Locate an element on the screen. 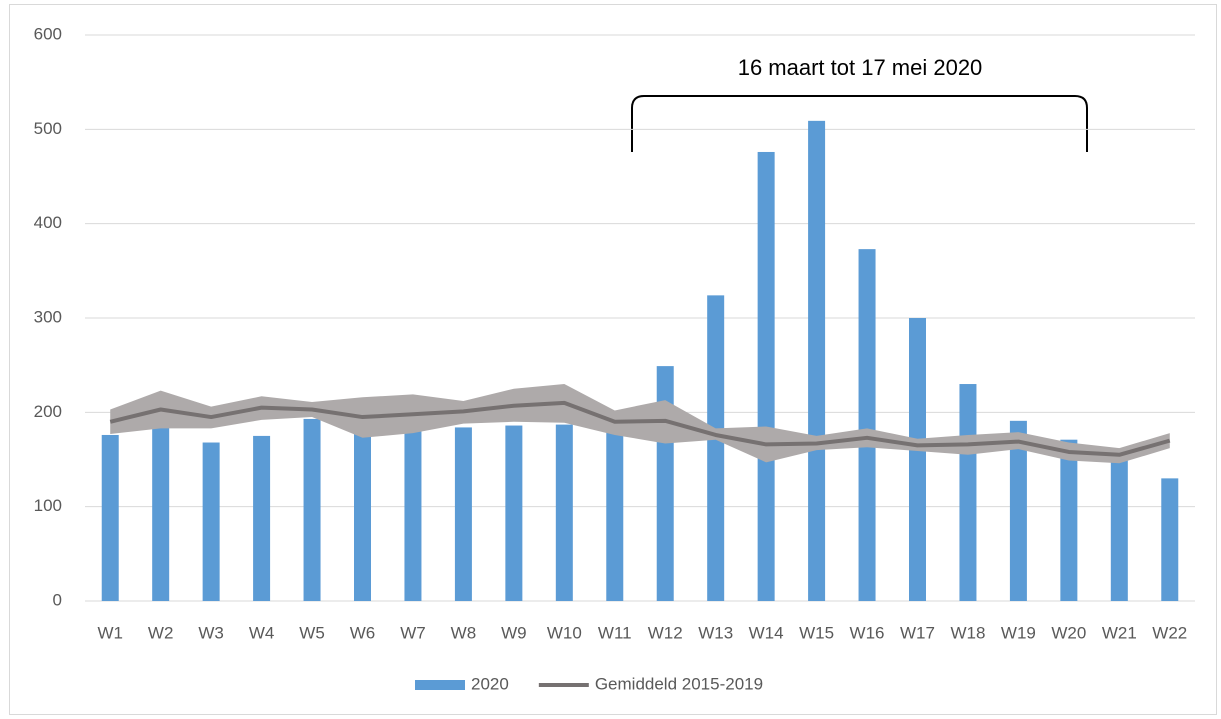  legend-swatch is located at coordinates (440, 685).